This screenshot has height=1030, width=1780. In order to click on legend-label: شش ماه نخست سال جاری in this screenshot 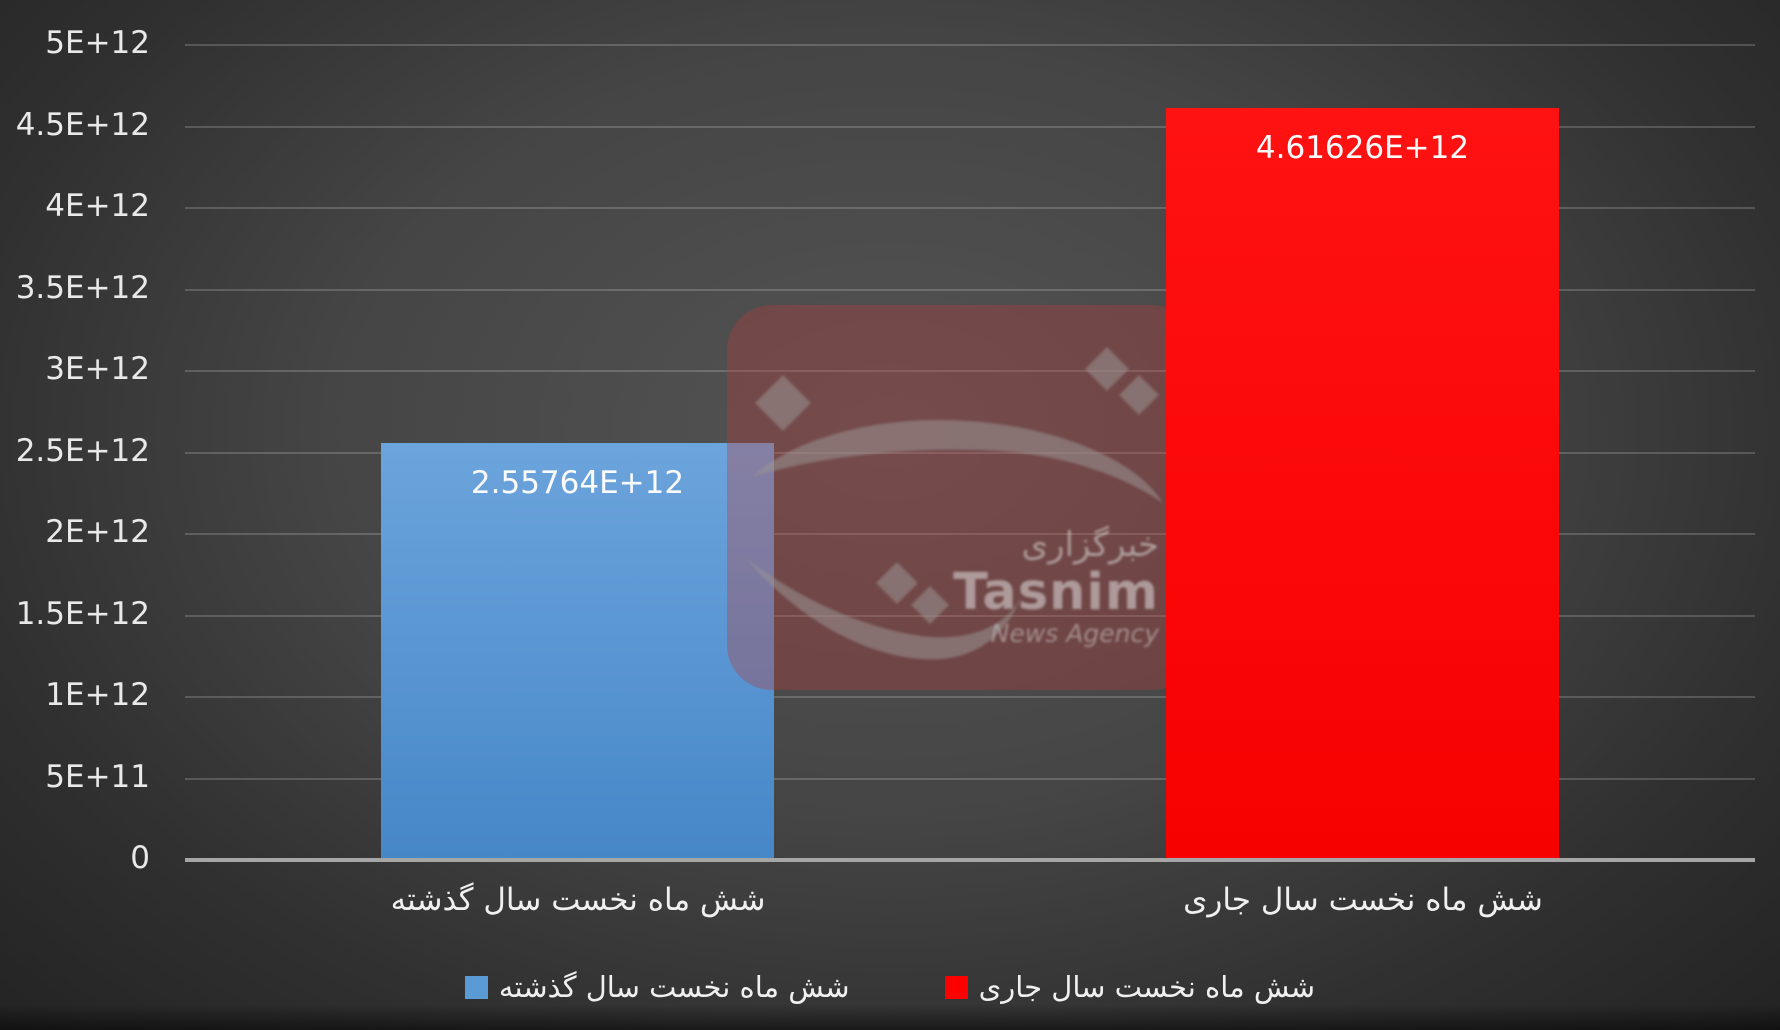, I will do `click(1147, 987)`.